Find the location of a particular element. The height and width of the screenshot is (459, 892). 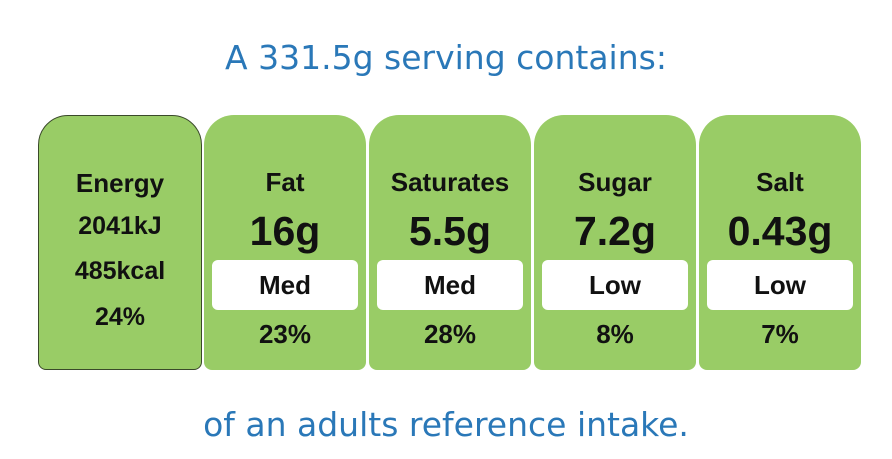

nutrient-percent: 28% is located at coordinates (450, 334).